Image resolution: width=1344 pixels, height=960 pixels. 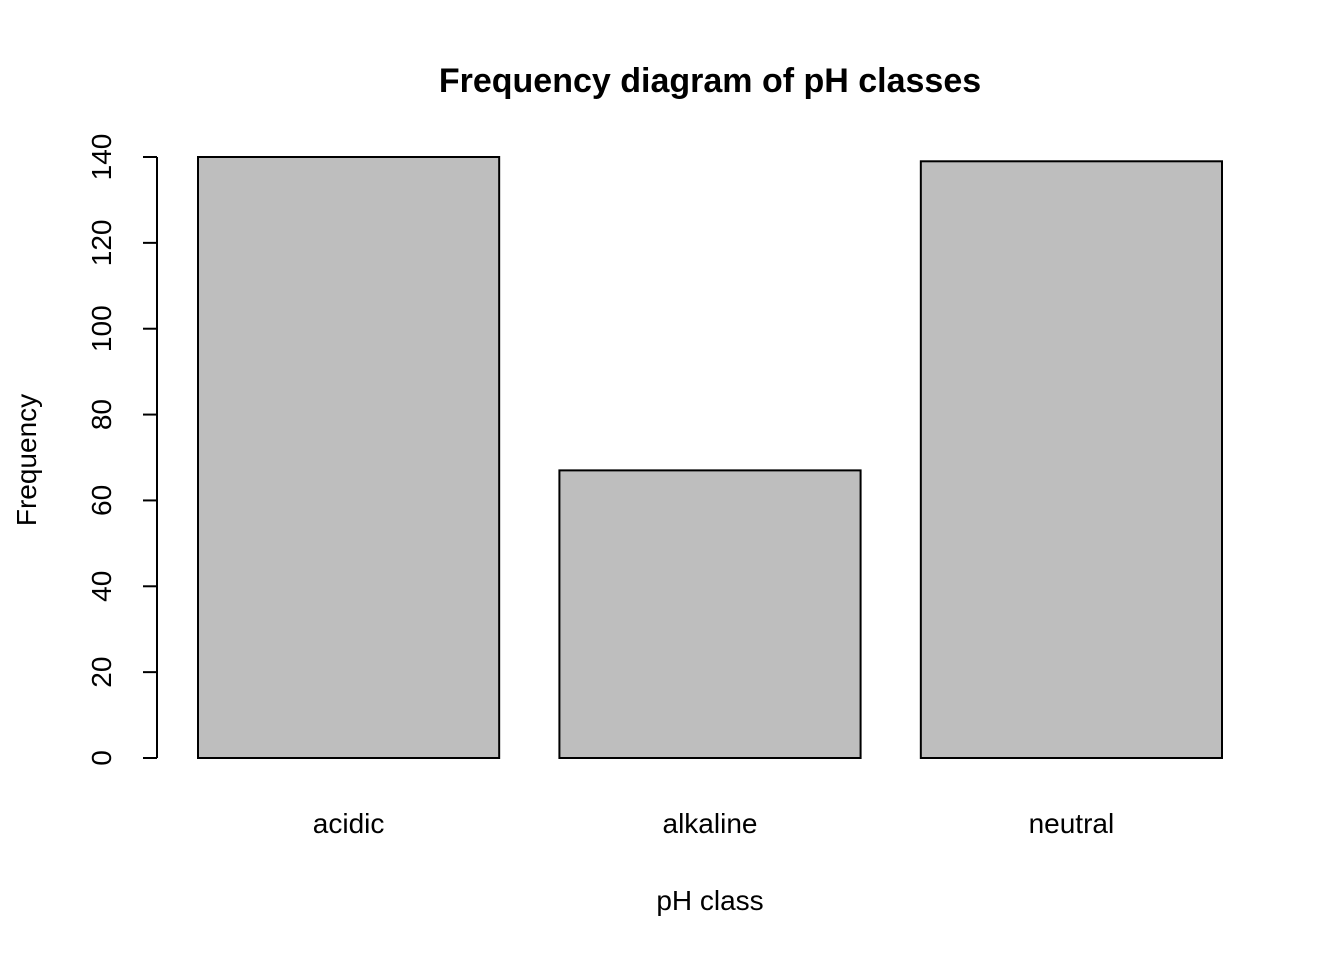 What do you see at coordinates (709, 900) in the screenshot?
I see `x-axis-label: pH class` at bounding box center [709, 900].